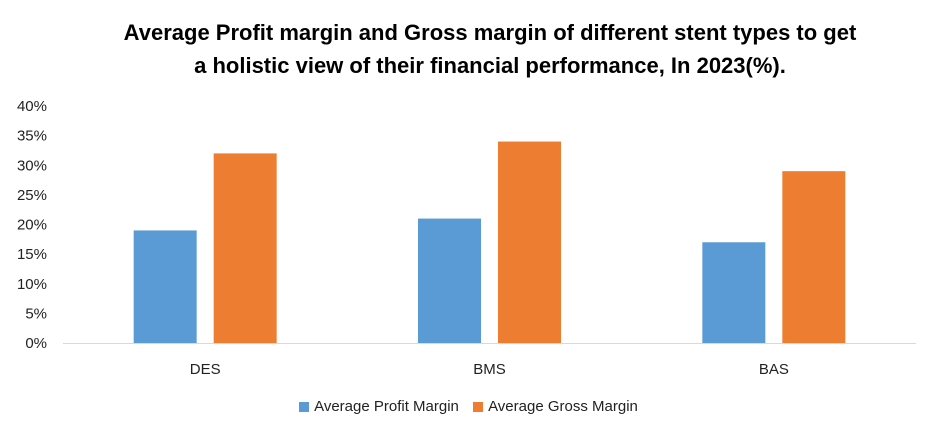  Describe the element at coordinates (32, 254) in the screenshot. I see `y-tick-label: 15%` at that location.